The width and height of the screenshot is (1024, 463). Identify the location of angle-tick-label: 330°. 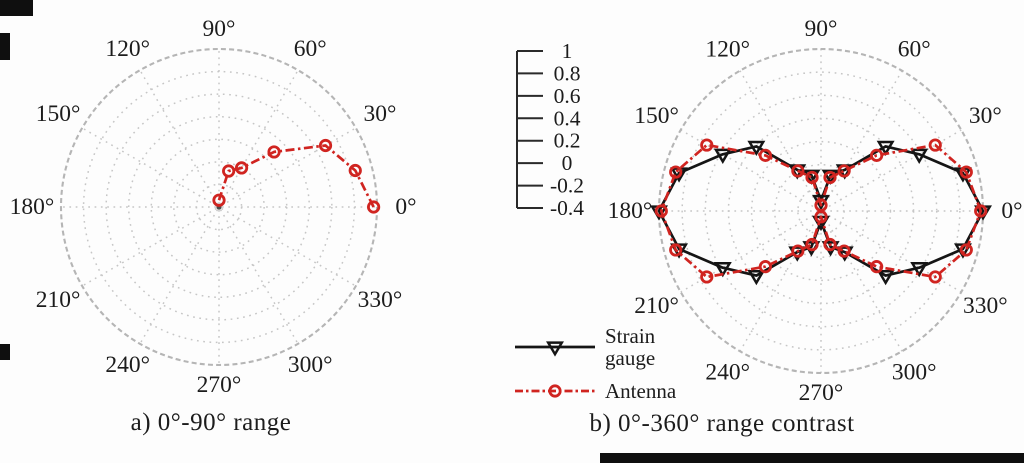
(985, 306).